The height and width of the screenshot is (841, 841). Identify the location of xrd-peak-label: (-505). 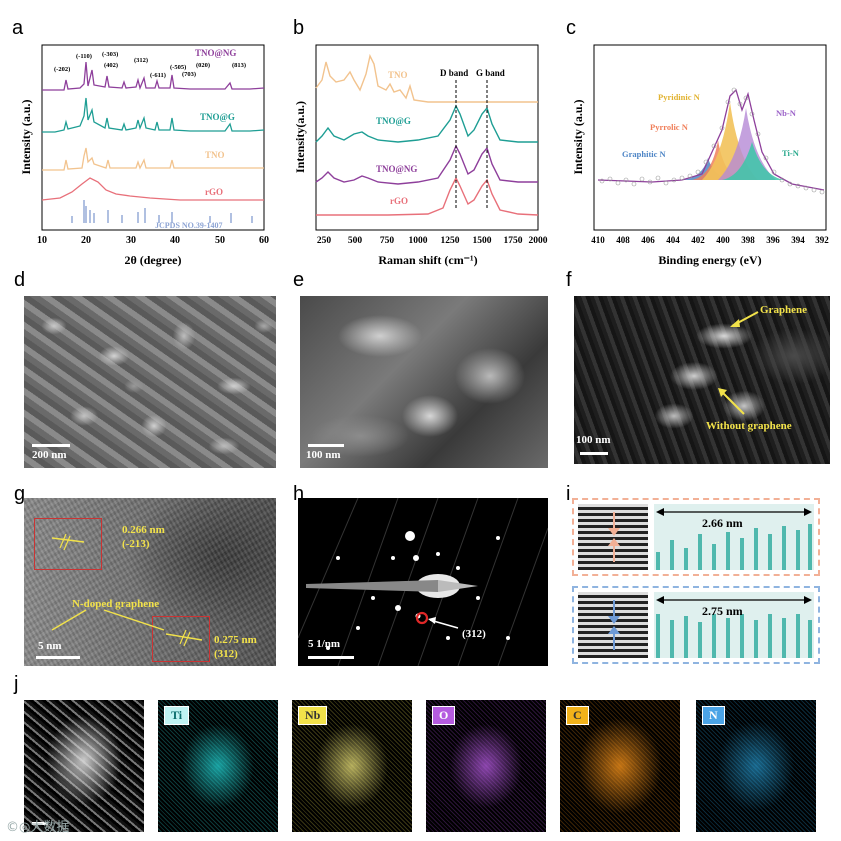
(178, 67).